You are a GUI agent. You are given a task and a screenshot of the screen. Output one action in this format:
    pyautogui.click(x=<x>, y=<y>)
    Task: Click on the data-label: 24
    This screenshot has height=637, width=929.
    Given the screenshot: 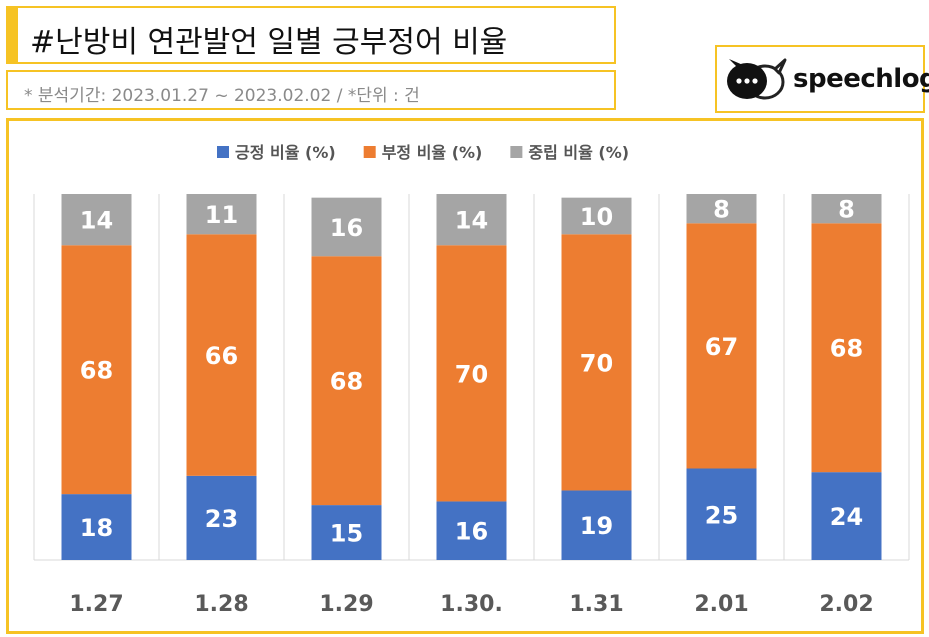 What is the action you would take?
    pyautogui.click(x=846, y=517)
    